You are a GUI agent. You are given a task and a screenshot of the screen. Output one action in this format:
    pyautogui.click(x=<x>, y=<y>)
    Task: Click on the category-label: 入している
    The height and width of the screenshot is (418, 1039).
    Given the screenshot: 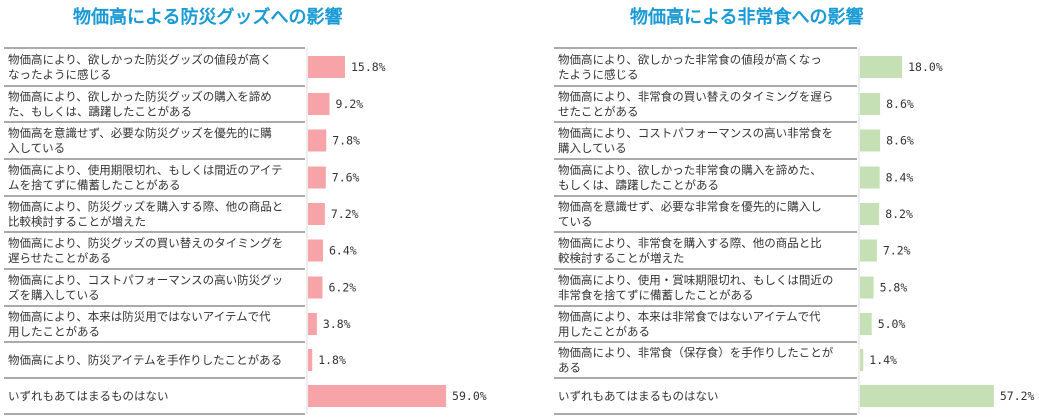 What is the action you would take?
    pyautogui.click(x=36, y=148)
    